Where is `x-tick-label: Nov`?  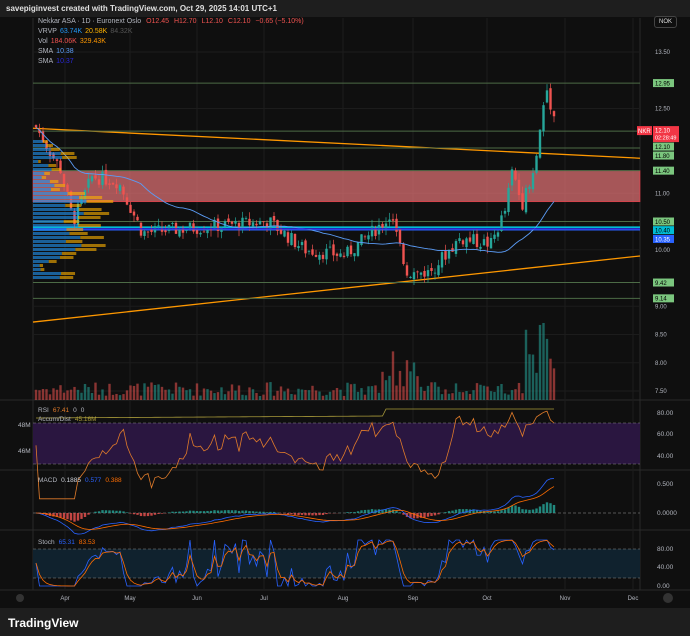 x-tick-label: Nov is located at coordinates (565, 599).